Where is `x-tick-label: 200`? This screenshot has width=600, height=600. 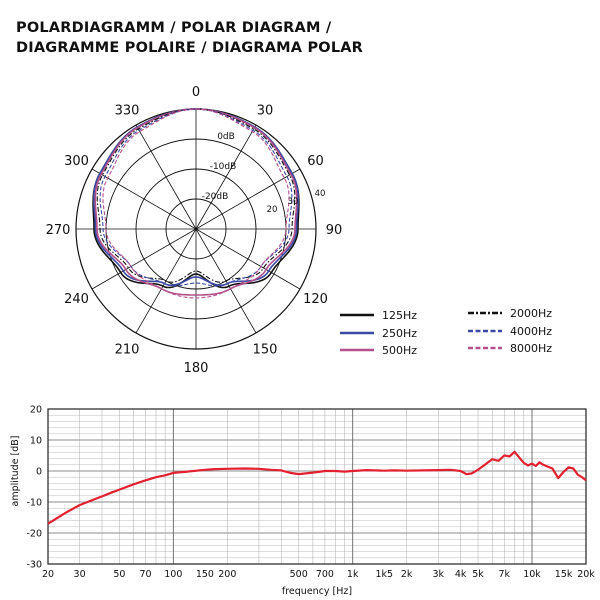 x-tick-label: 200 is located at coordinates (227, 574).